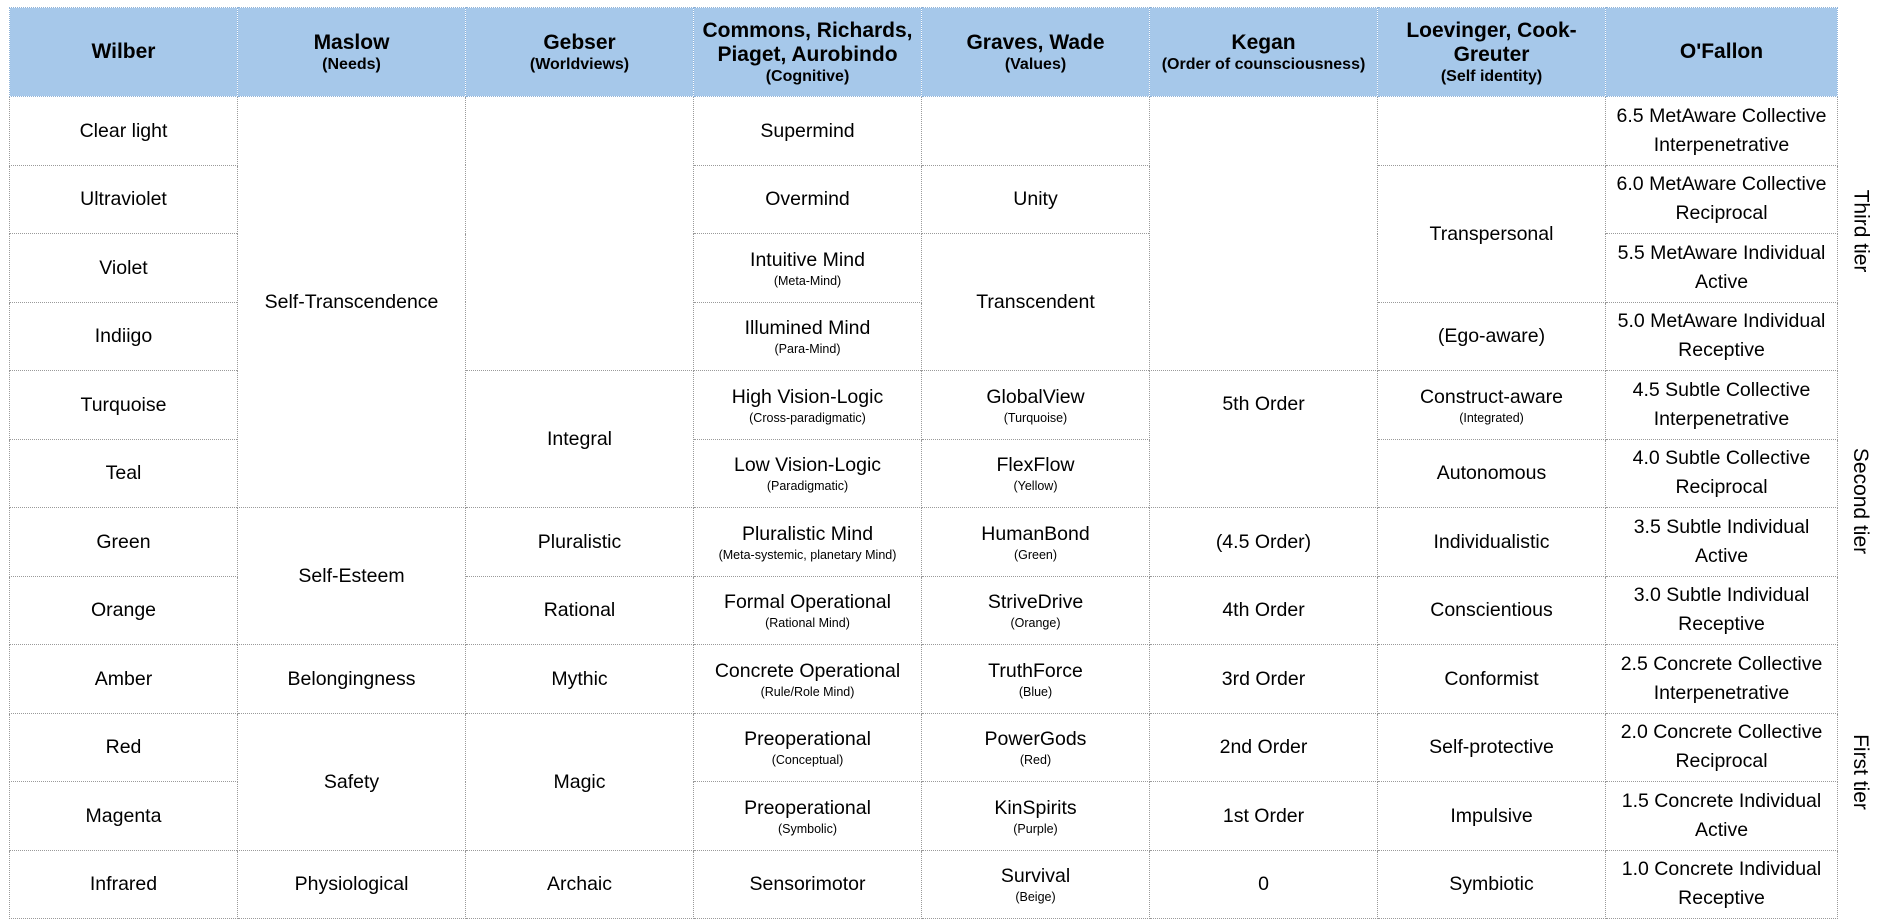 This screenshot has width=1883, height=919. What do you see at coordinates (123, 268) in the screenshot?
I see `wilber-cell: Violet` at bounding box center [123, 268].